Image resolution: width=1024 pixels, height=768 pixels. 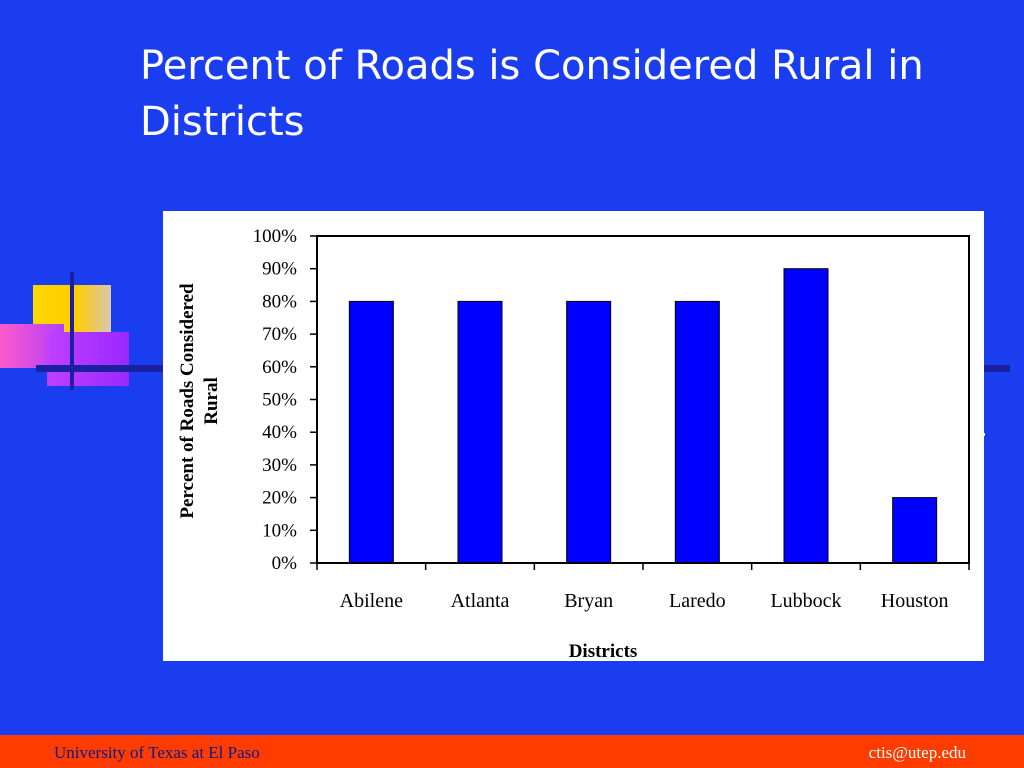 I want to click on bar-houston, so click(x=915, y=530).